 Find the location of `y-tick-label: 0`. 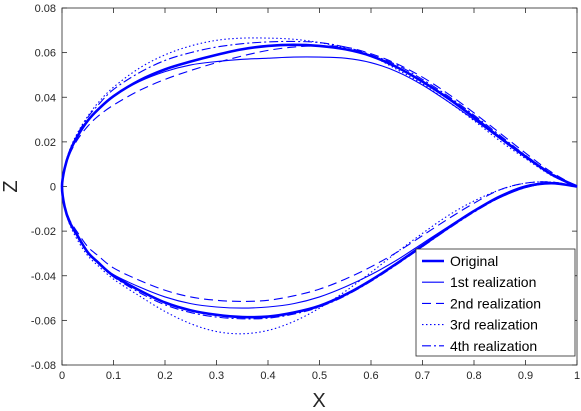

y-tick-label: 0 is located at coordinates (53, 188).